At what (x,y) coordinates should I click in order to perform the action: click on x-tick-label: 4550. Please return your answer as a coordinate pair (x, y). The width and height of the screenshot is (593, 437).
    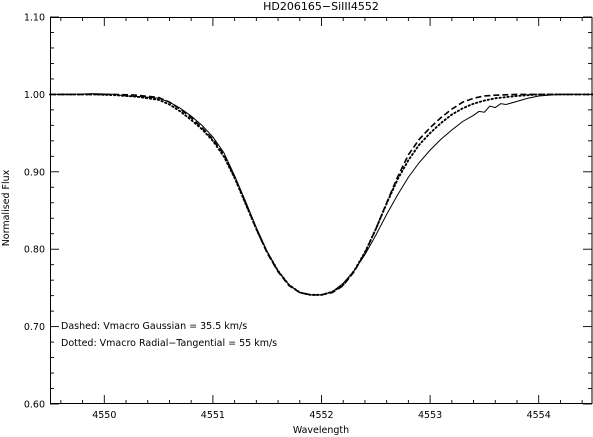
    Looking at the image, I should click on (104, 415).